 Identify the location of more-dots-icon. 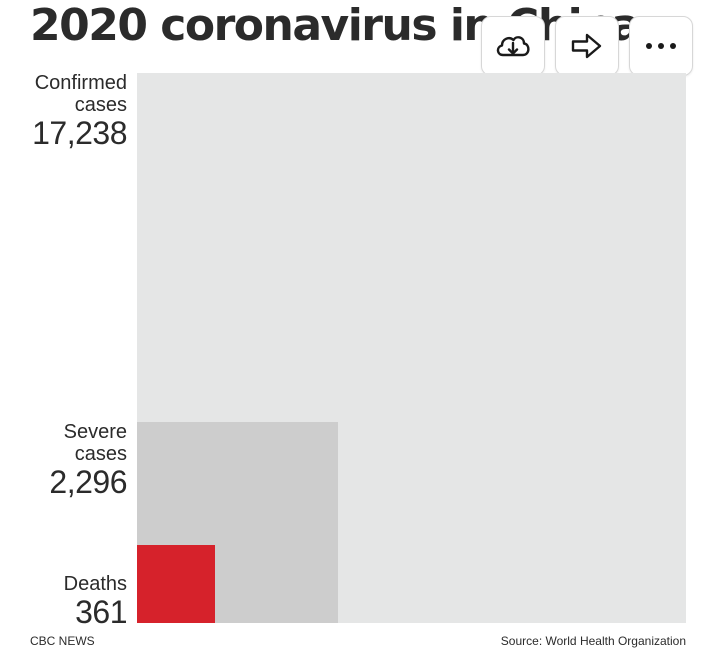
(661, 46).